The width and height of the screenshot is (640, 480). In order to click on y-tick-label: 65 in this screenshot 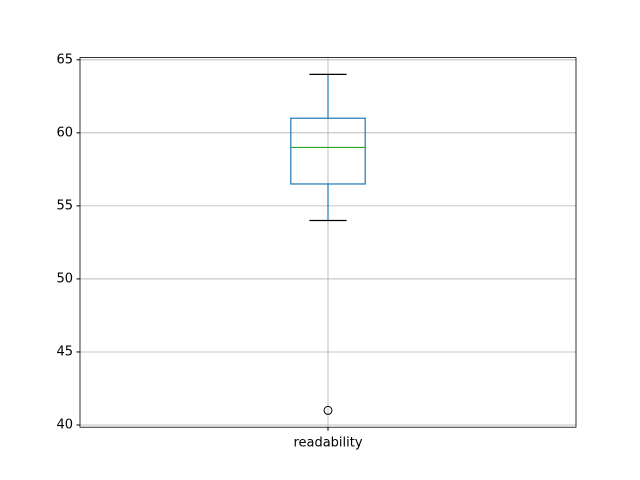, I will do `click(64, 59)`.